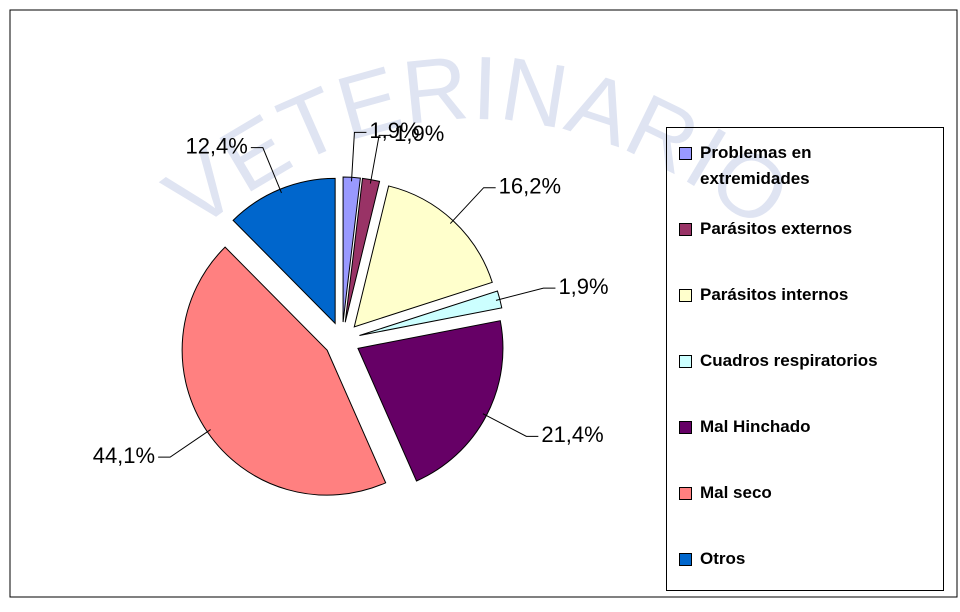  I want to click on legend-item: Parásitos internos, so click(806, 315).